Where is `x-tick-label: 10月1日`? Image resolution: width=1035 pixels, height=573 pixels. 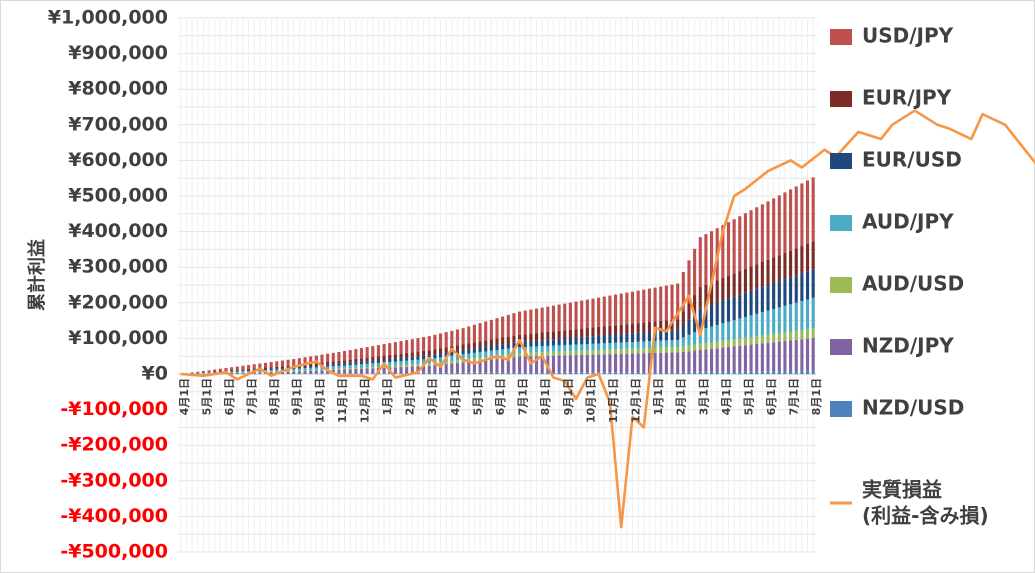 x-tick-label: 10月1日 is located at coordinates (319, 400).